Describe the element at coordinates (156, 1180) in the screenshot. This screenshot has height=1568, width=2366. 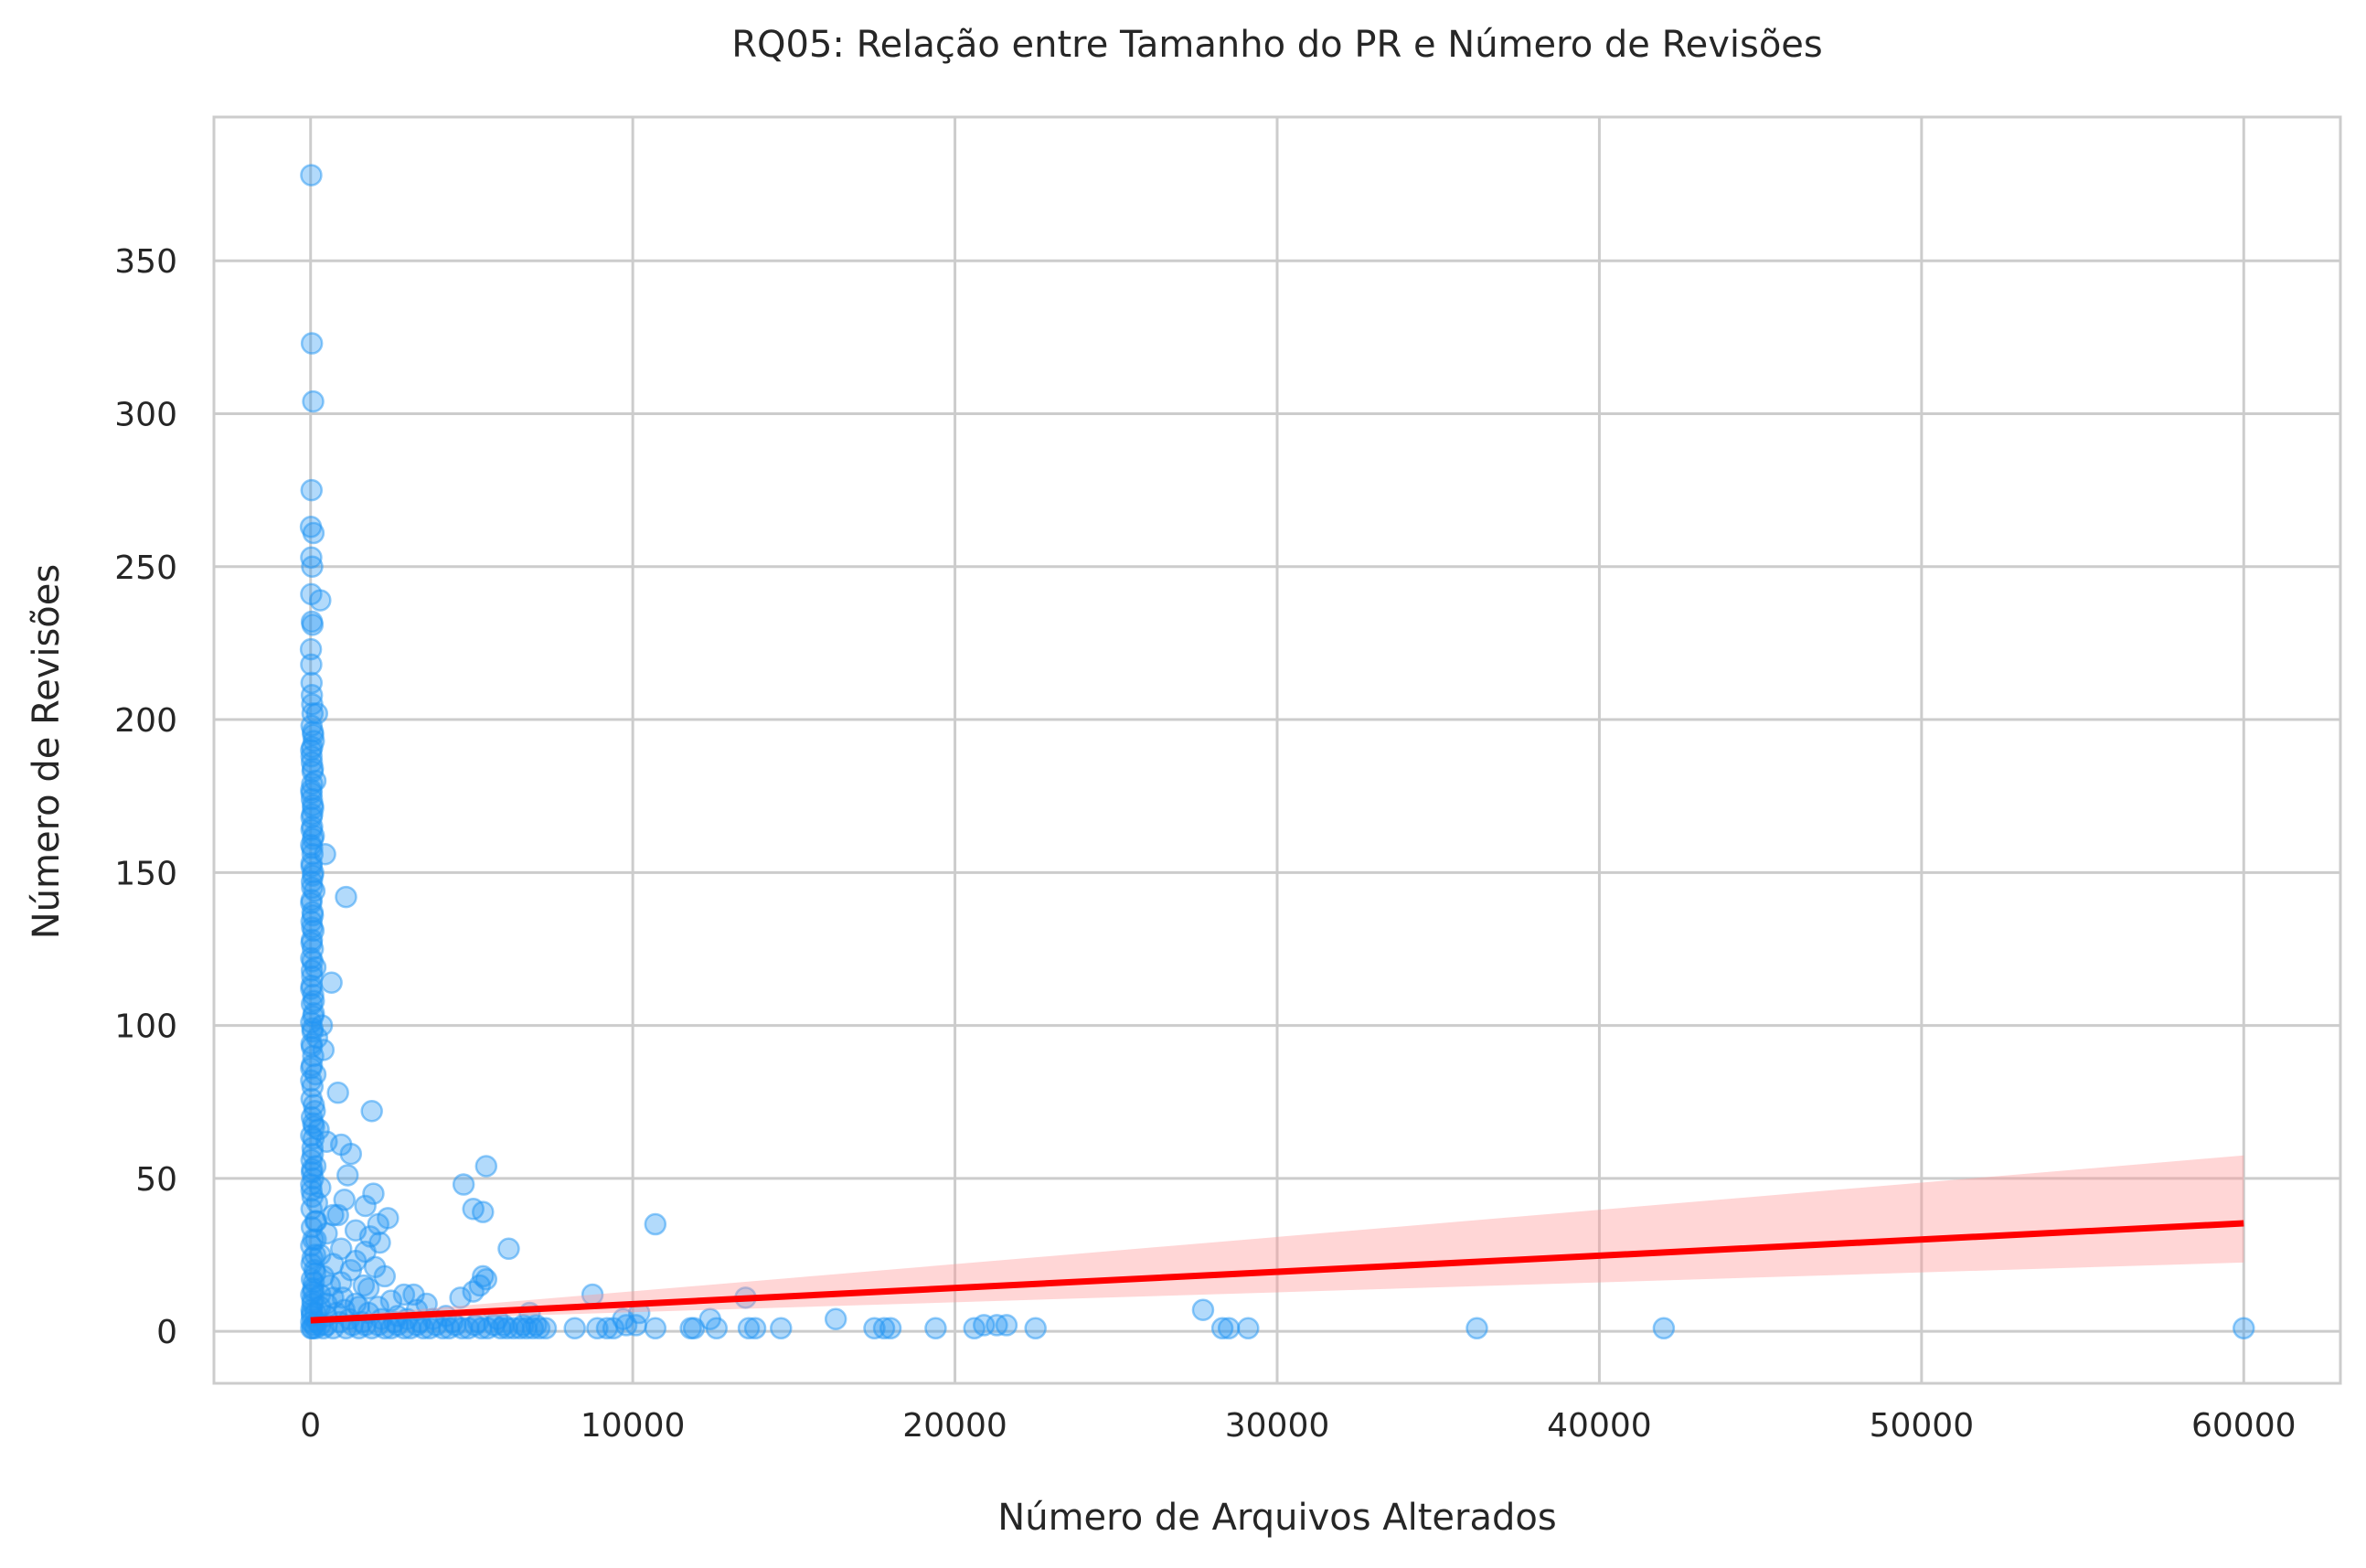
I see `y-tick-label: 50` at that location.